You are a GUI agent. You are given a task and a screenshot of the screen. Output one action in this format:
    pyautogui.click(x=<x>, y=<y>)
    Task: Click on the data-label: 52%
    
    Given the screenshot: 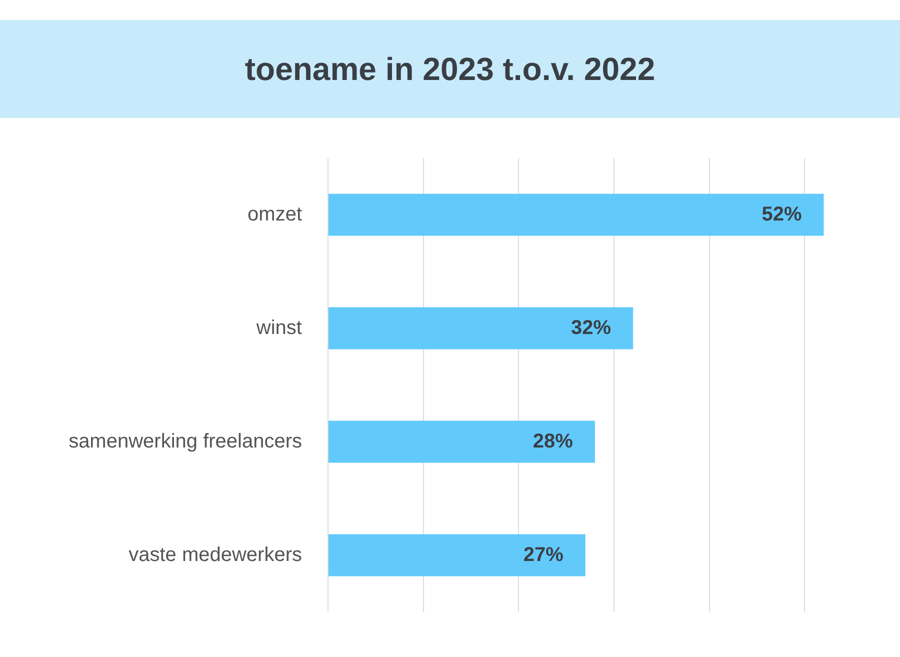 What is the action you would take?
    pyautogui.click(x=782, y=214)
    